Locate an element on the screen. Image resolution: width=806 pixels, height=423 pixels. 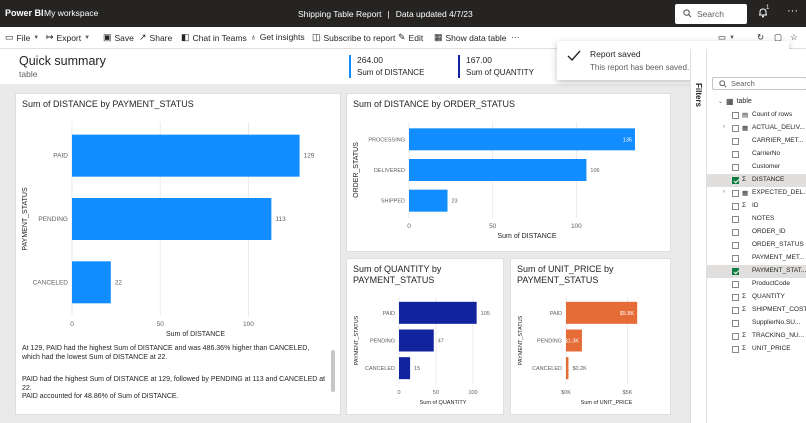
x-tick-label: 100 is located at coordinates (472, 393).